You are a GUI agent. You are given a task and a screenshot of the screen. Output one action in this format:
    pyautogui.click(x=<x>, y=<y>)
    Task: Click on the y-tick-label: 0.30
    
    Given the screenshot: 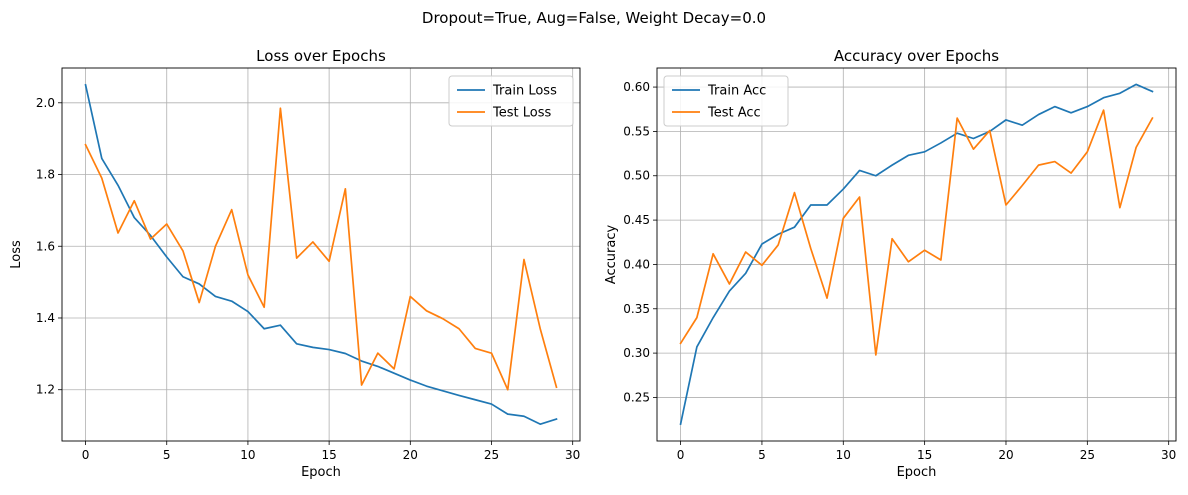 What is the action you would take?
    pyautogui.click(x=636, y=353)
    